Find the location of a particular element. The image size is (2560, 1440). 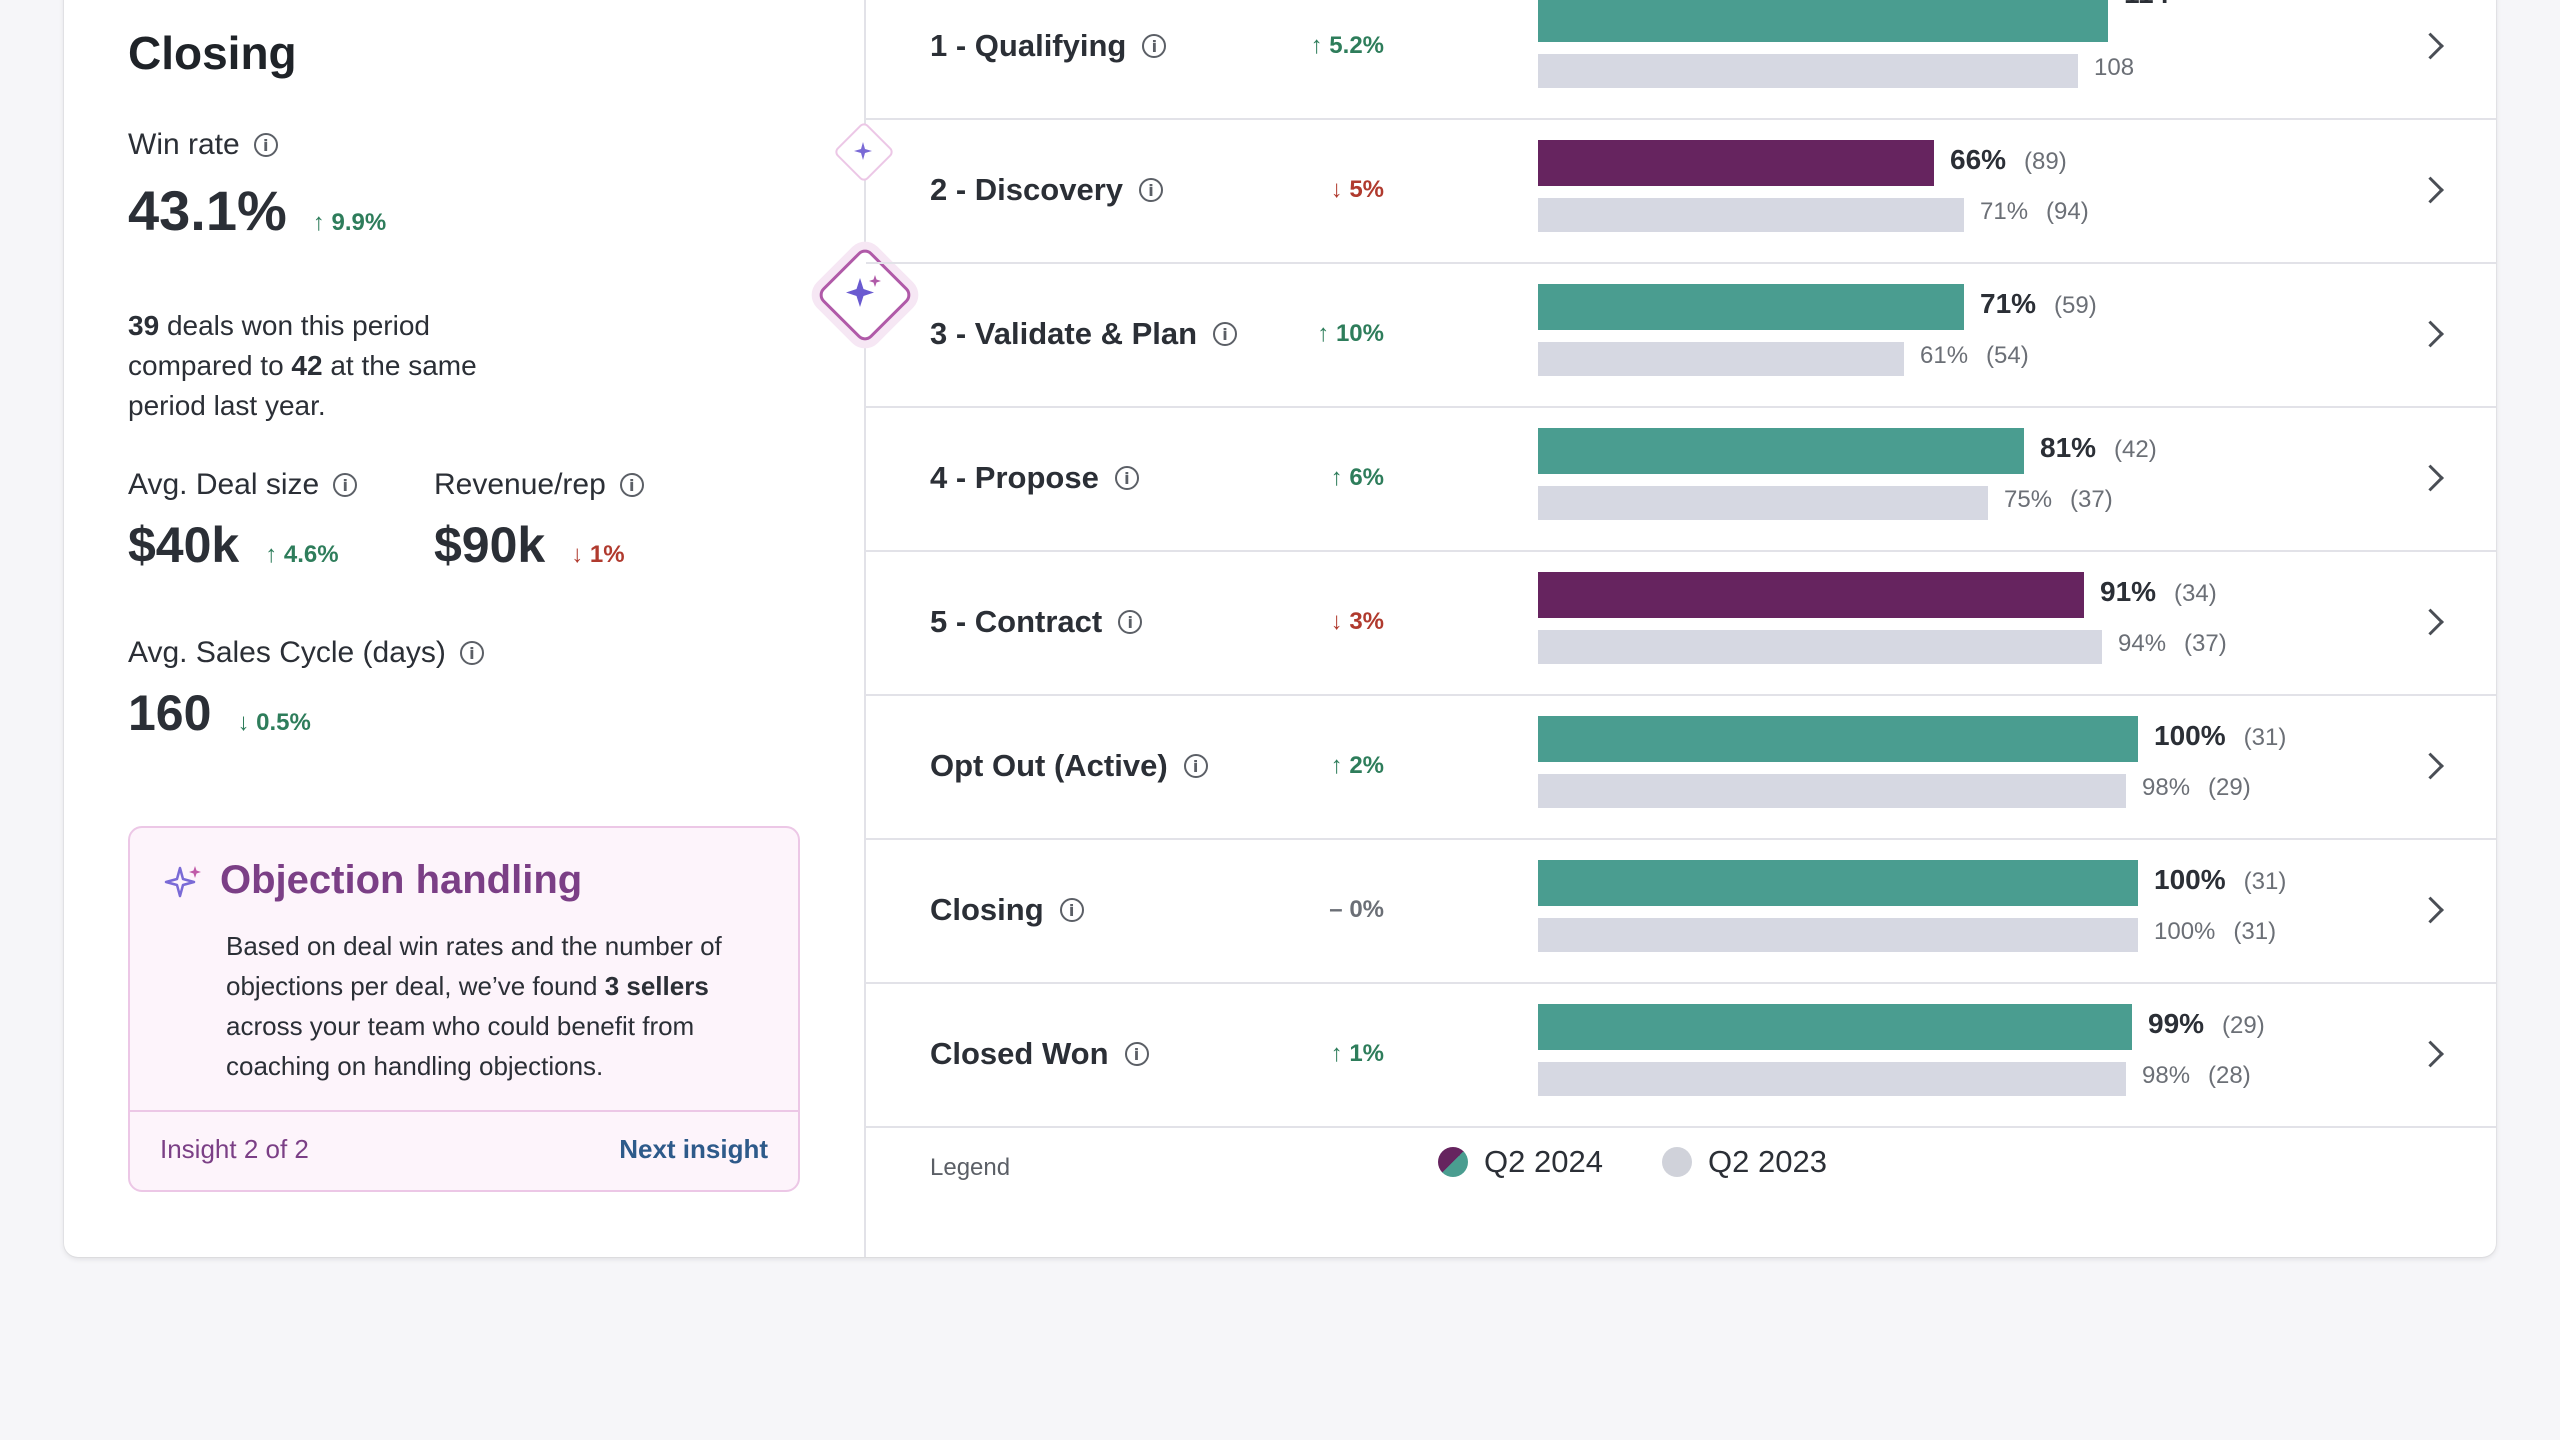

stage-label: 3 - Validate & Plan i is located at coordinates (1084, 334).